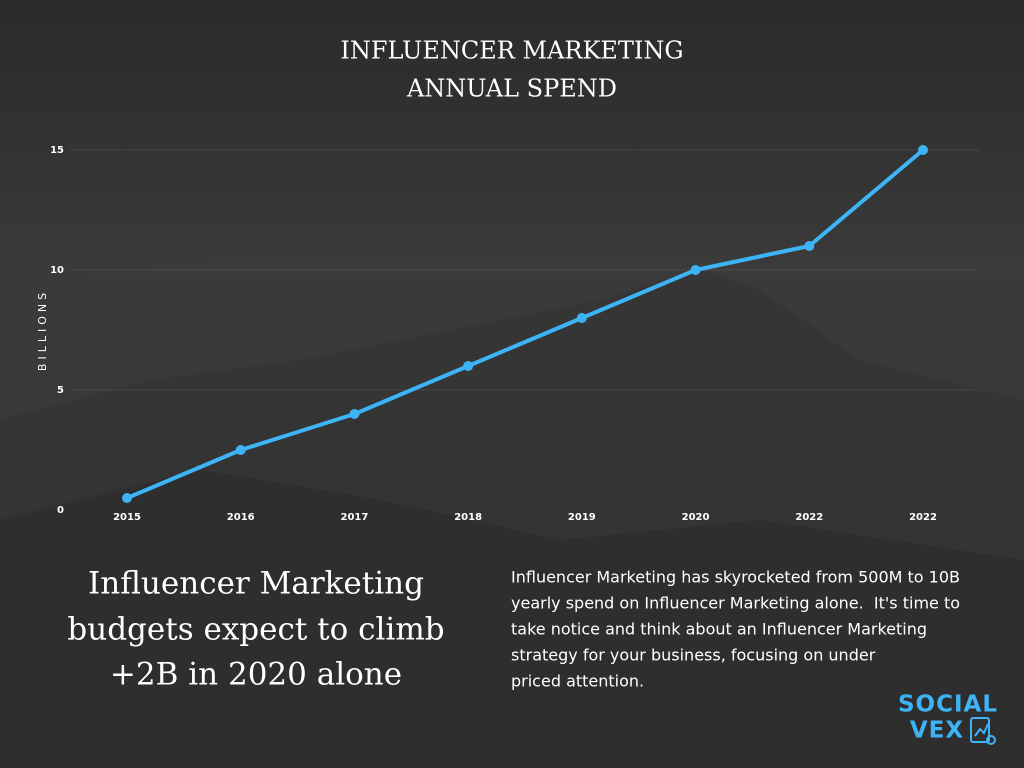  Describe the element at coordinates (255, 630) in the screenshot. I see `headline: budgets expect to climb` at that location.